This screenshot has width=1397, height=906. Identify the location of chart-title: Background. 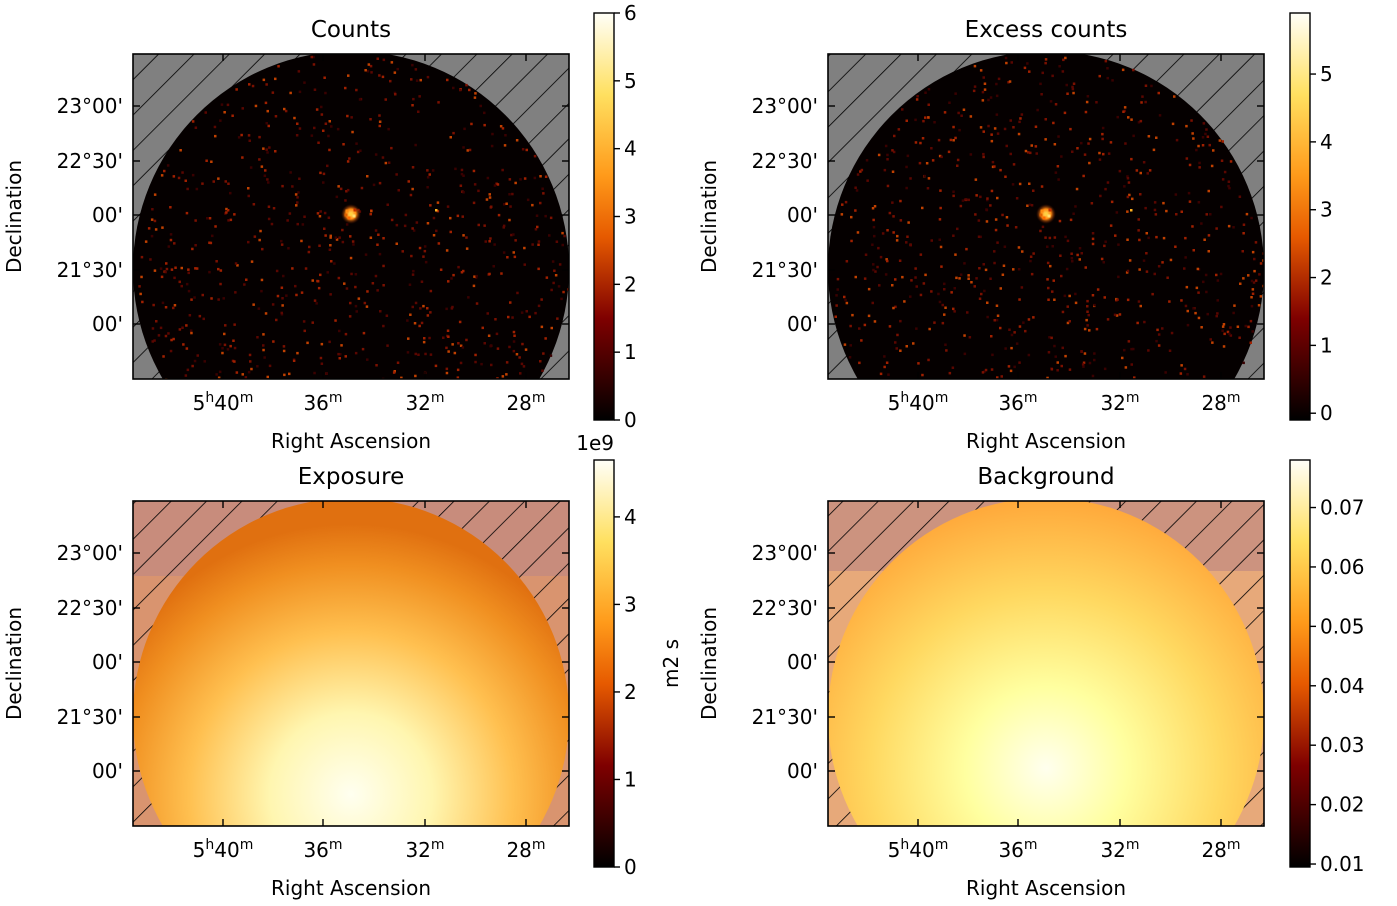
(1045, 477).